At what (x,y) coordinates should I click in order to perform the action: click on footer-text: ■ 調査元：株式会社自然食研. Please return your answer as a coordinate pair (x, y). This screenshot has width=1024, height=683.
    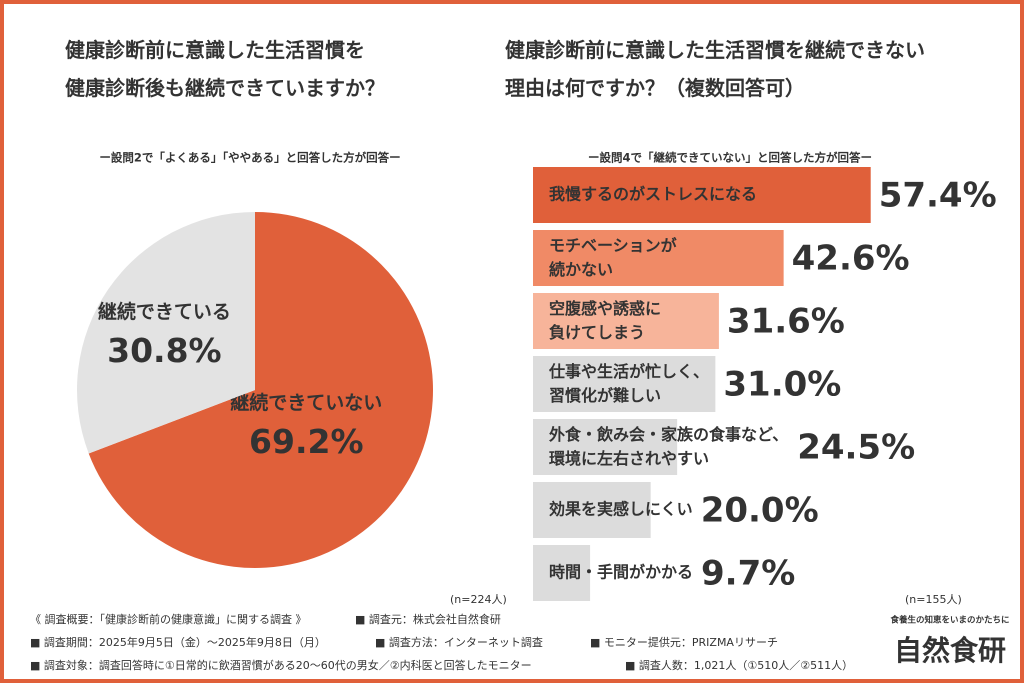
    Looking at the image, I should click on (428, 619).